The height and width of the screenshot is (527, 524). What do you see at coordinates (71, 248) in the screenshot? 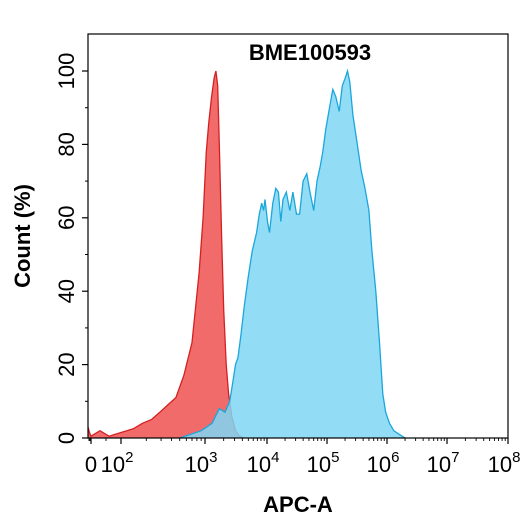
I see `y-axis: 0 20 40 60 80 100` at bounding box center [71, 248].